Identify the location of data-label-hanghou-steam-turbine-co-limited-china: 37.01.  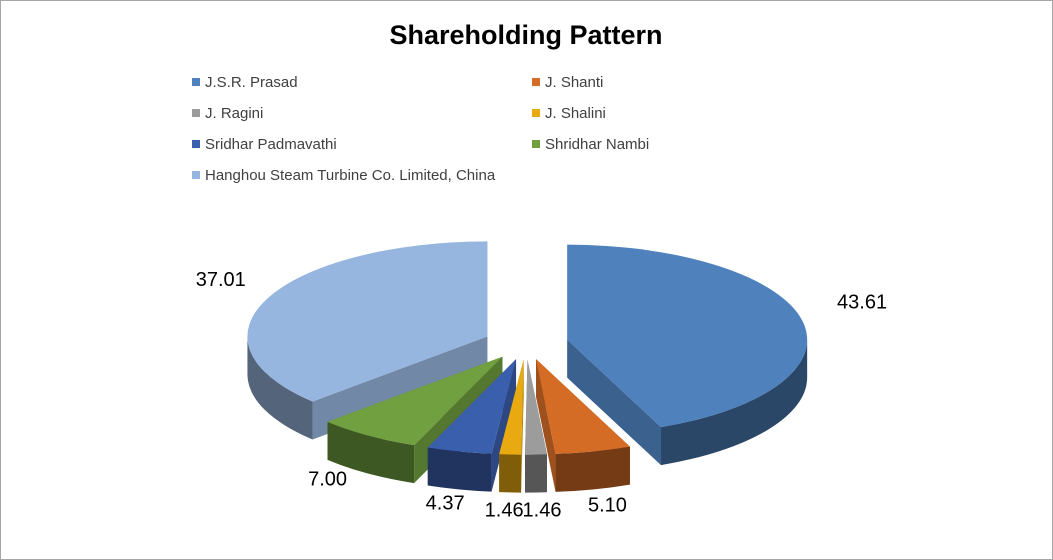
(221, 280).